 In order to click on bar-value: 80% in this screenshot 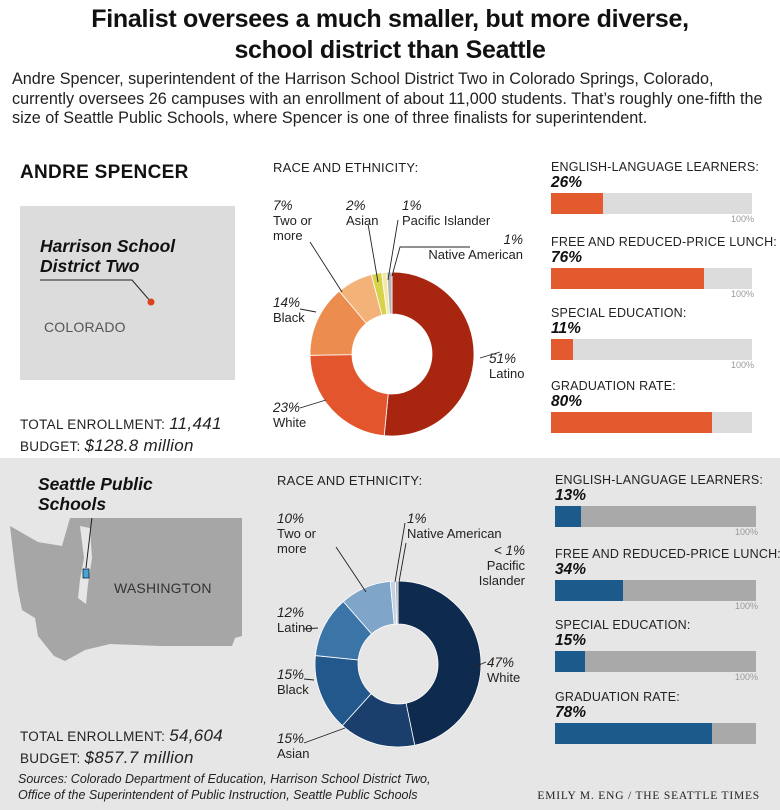, I will do `click(567, 401)`.